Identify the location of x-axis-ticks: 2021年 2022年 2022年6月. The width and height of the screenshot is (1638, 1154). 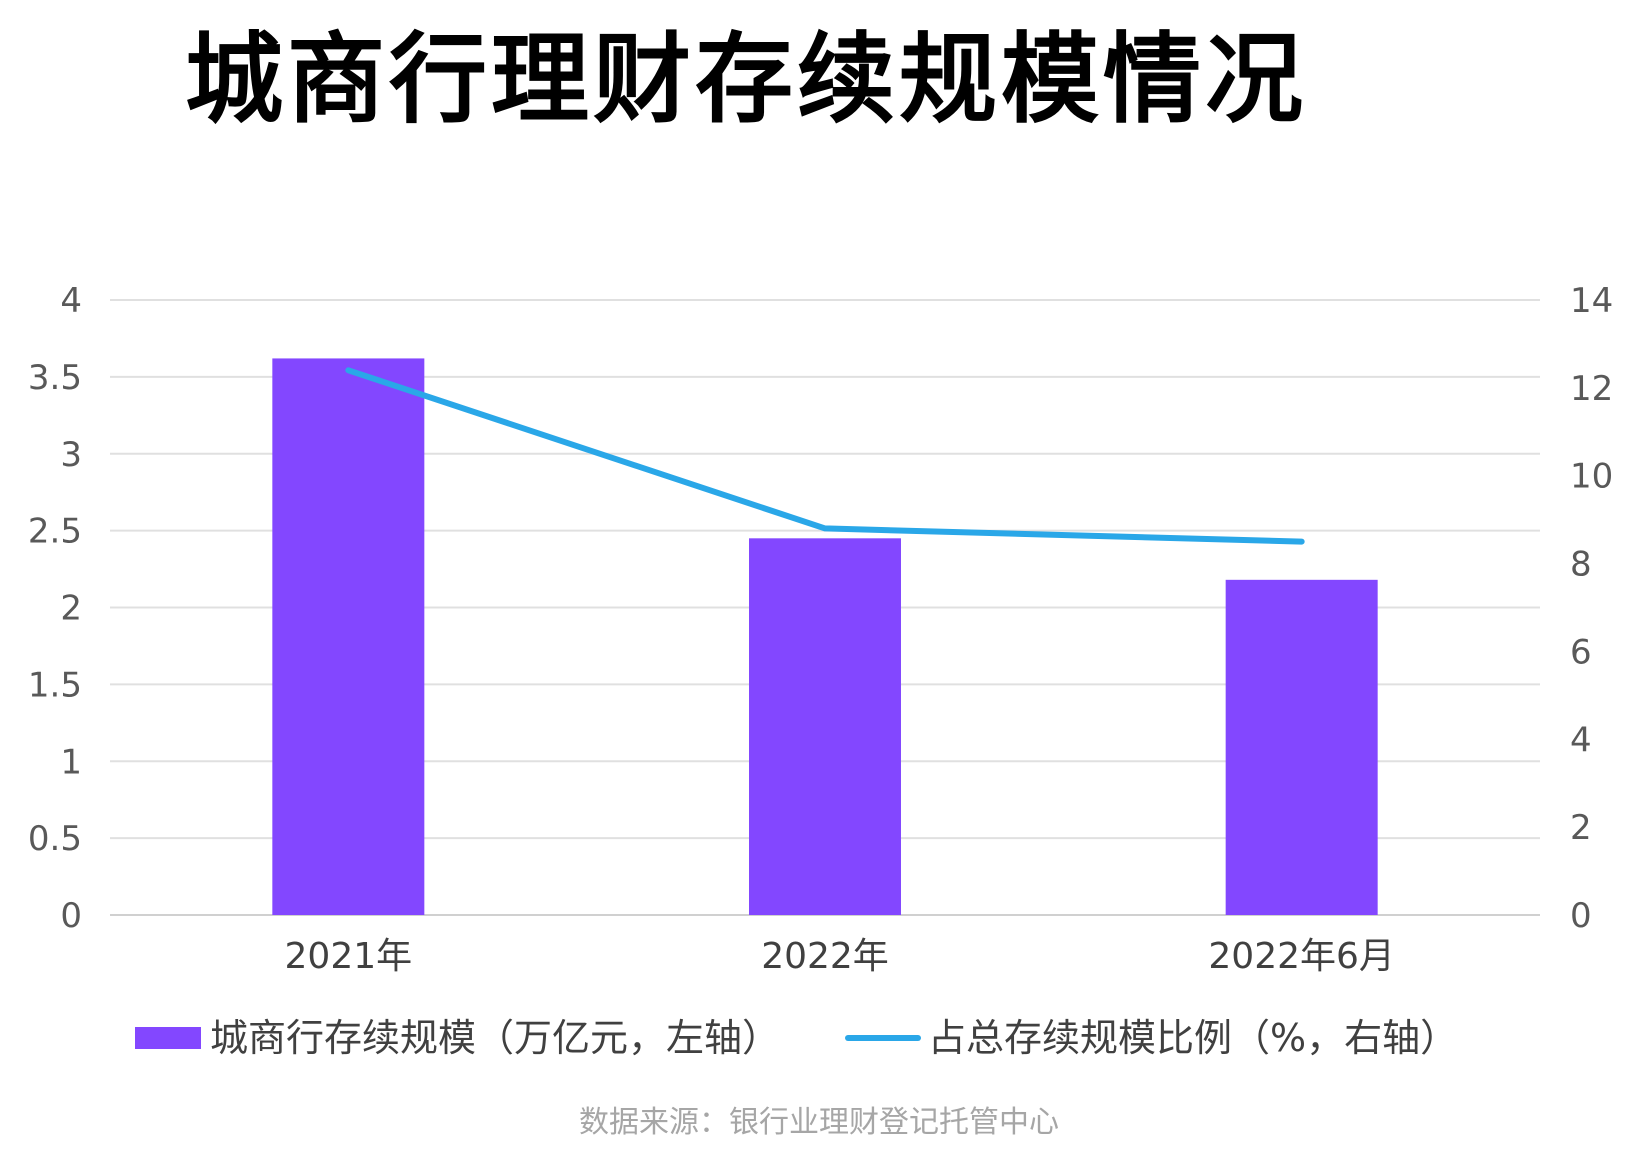
(840, 956).